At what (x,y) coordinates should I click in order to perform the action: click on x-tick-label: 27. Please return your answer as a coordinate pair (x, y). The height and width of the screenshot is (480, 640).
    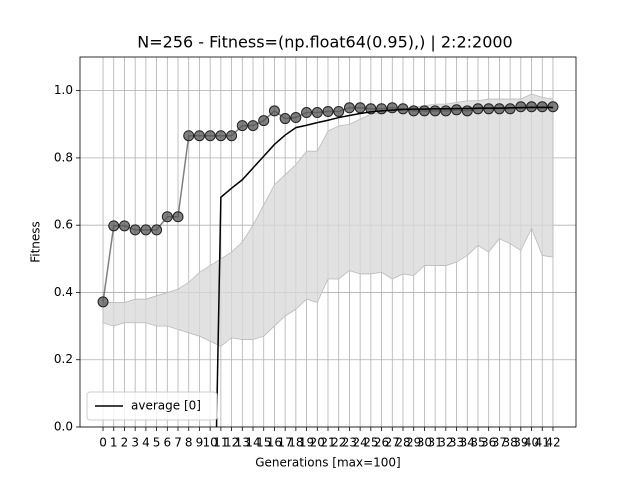
    Looking at the image, I should click on (392, 443).